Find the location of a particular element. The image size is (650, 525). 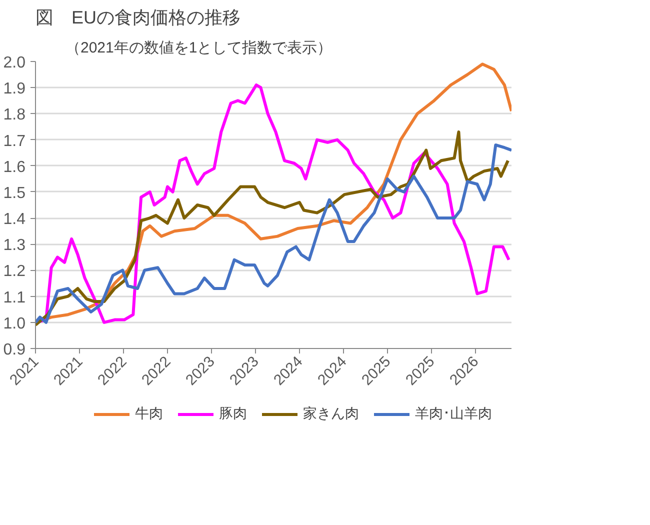

legend-label: 牛肉 is located at coordinates (149, 414).